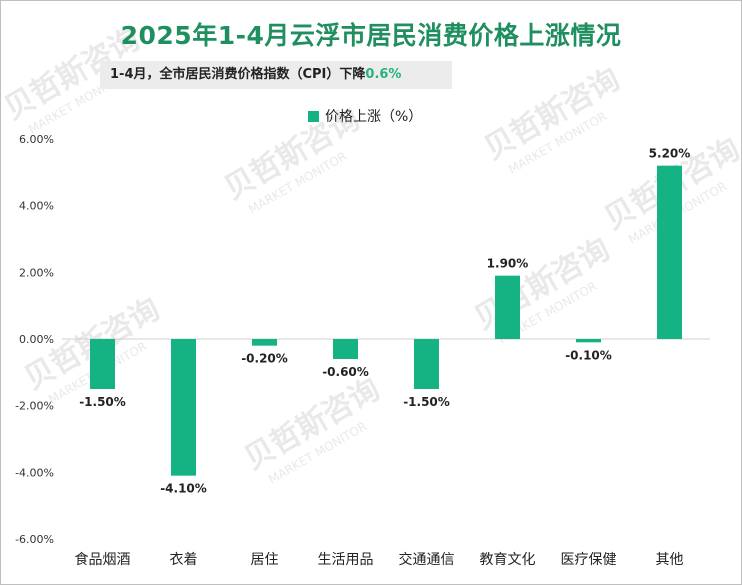 The height and width of the screenshot is (585, 742). I want to click on y-tick-label: -4.00%, so click(34, 472).